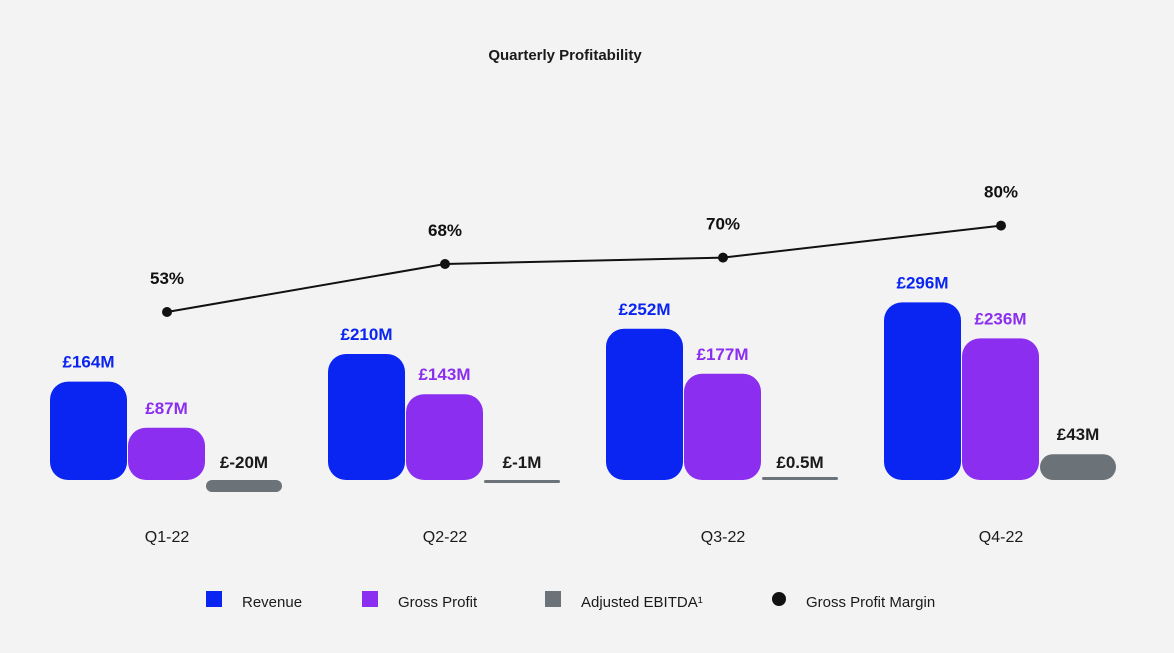  What do you see at coordinates (167, 537) in the screenshot?
I see `category-label-q1-22: Q1-22` at bounding box center [167, 537].